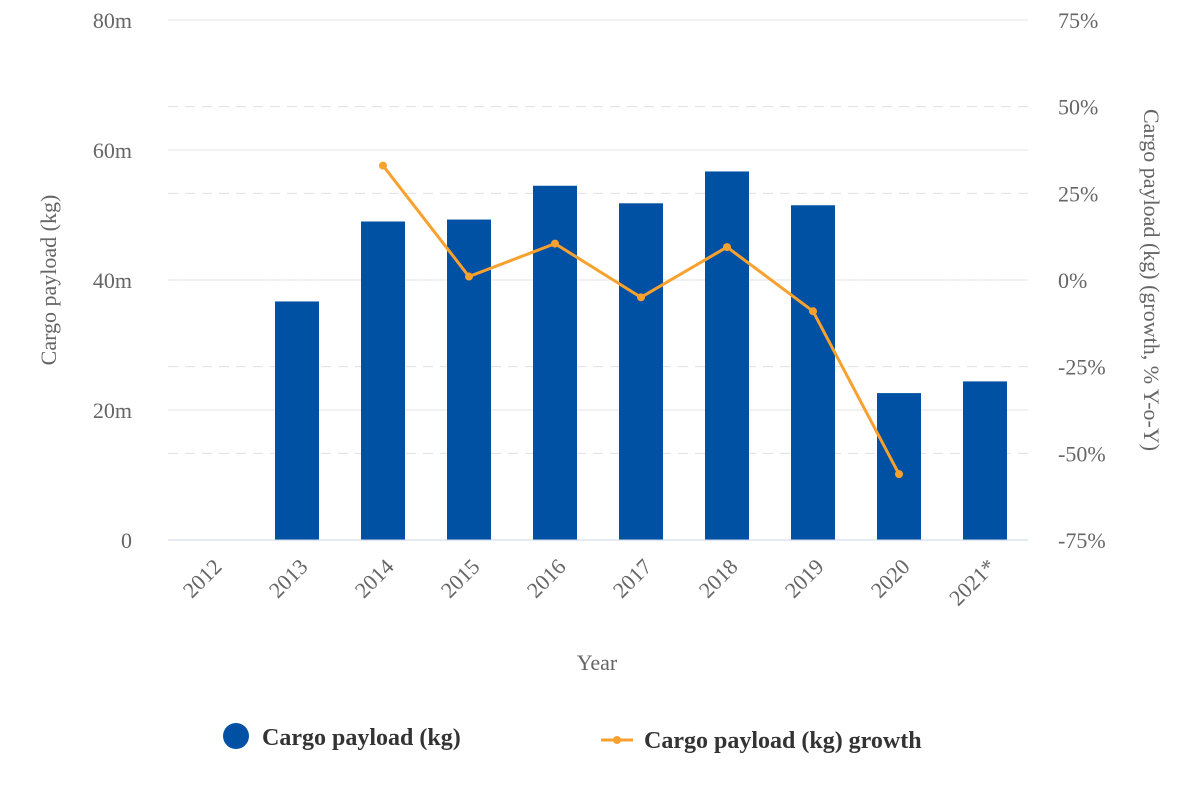 Image resolution: width=1200 pixels, height=800 pixels. I want to click on y2-tick-label: -25%, so click(1082, 367).